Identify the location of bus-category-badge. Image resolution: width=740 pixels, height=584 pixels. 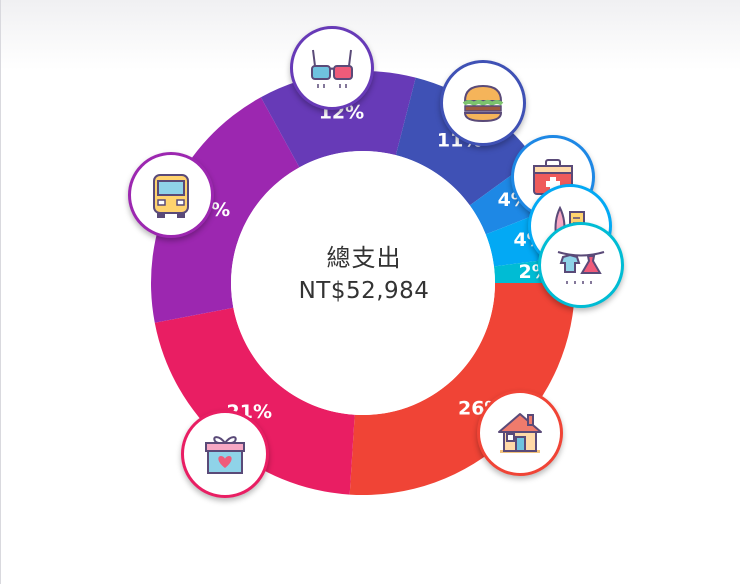
(171, 195).